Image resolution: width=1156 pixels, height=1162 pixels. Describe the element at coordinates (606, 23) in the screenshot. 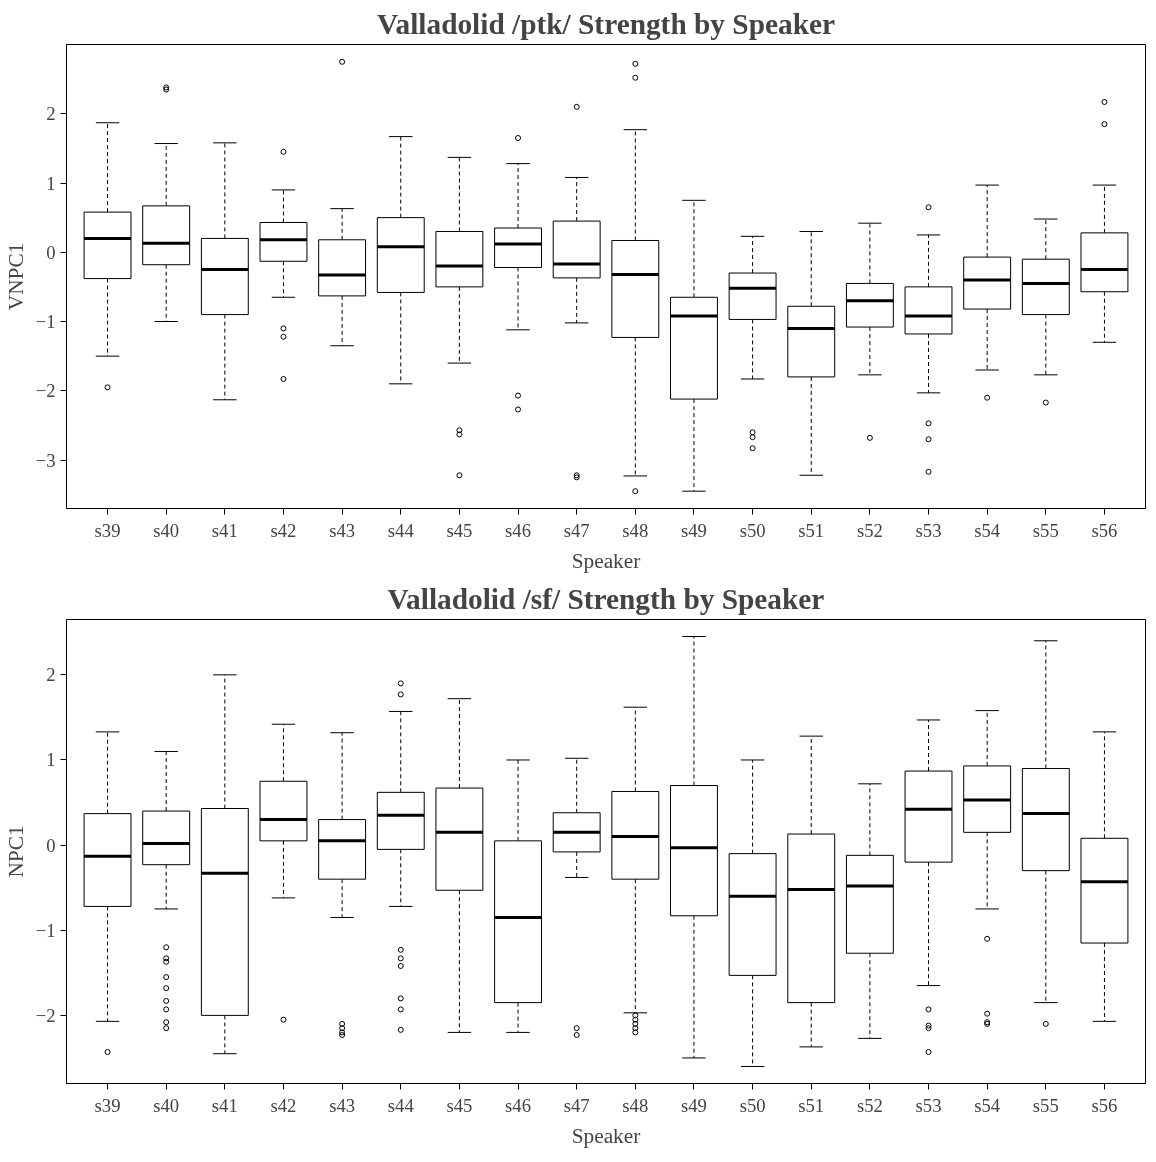

I see `chart-title: Valladolid /ptk/ Strength by Speaker` at that location.